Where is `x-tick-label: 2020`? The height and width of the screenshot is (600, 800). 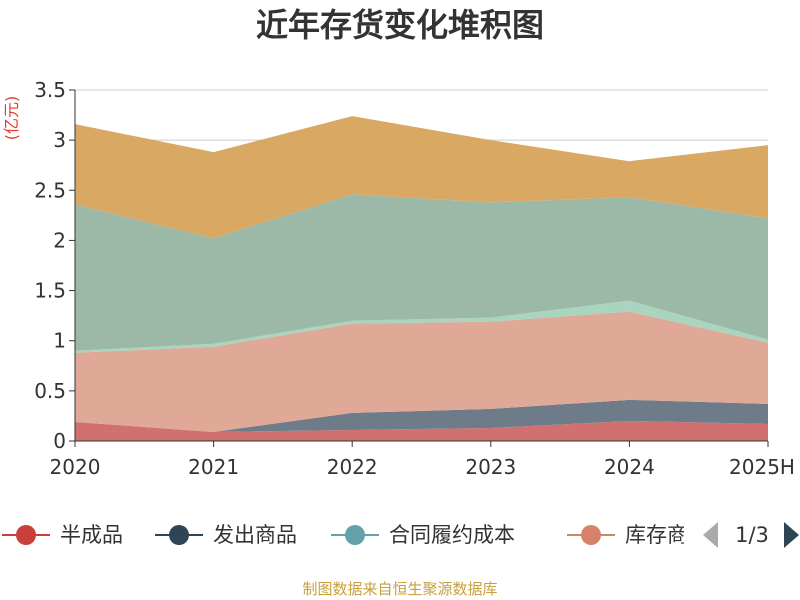
x-tick-label: 2020 is located at coordinates (75, 467).